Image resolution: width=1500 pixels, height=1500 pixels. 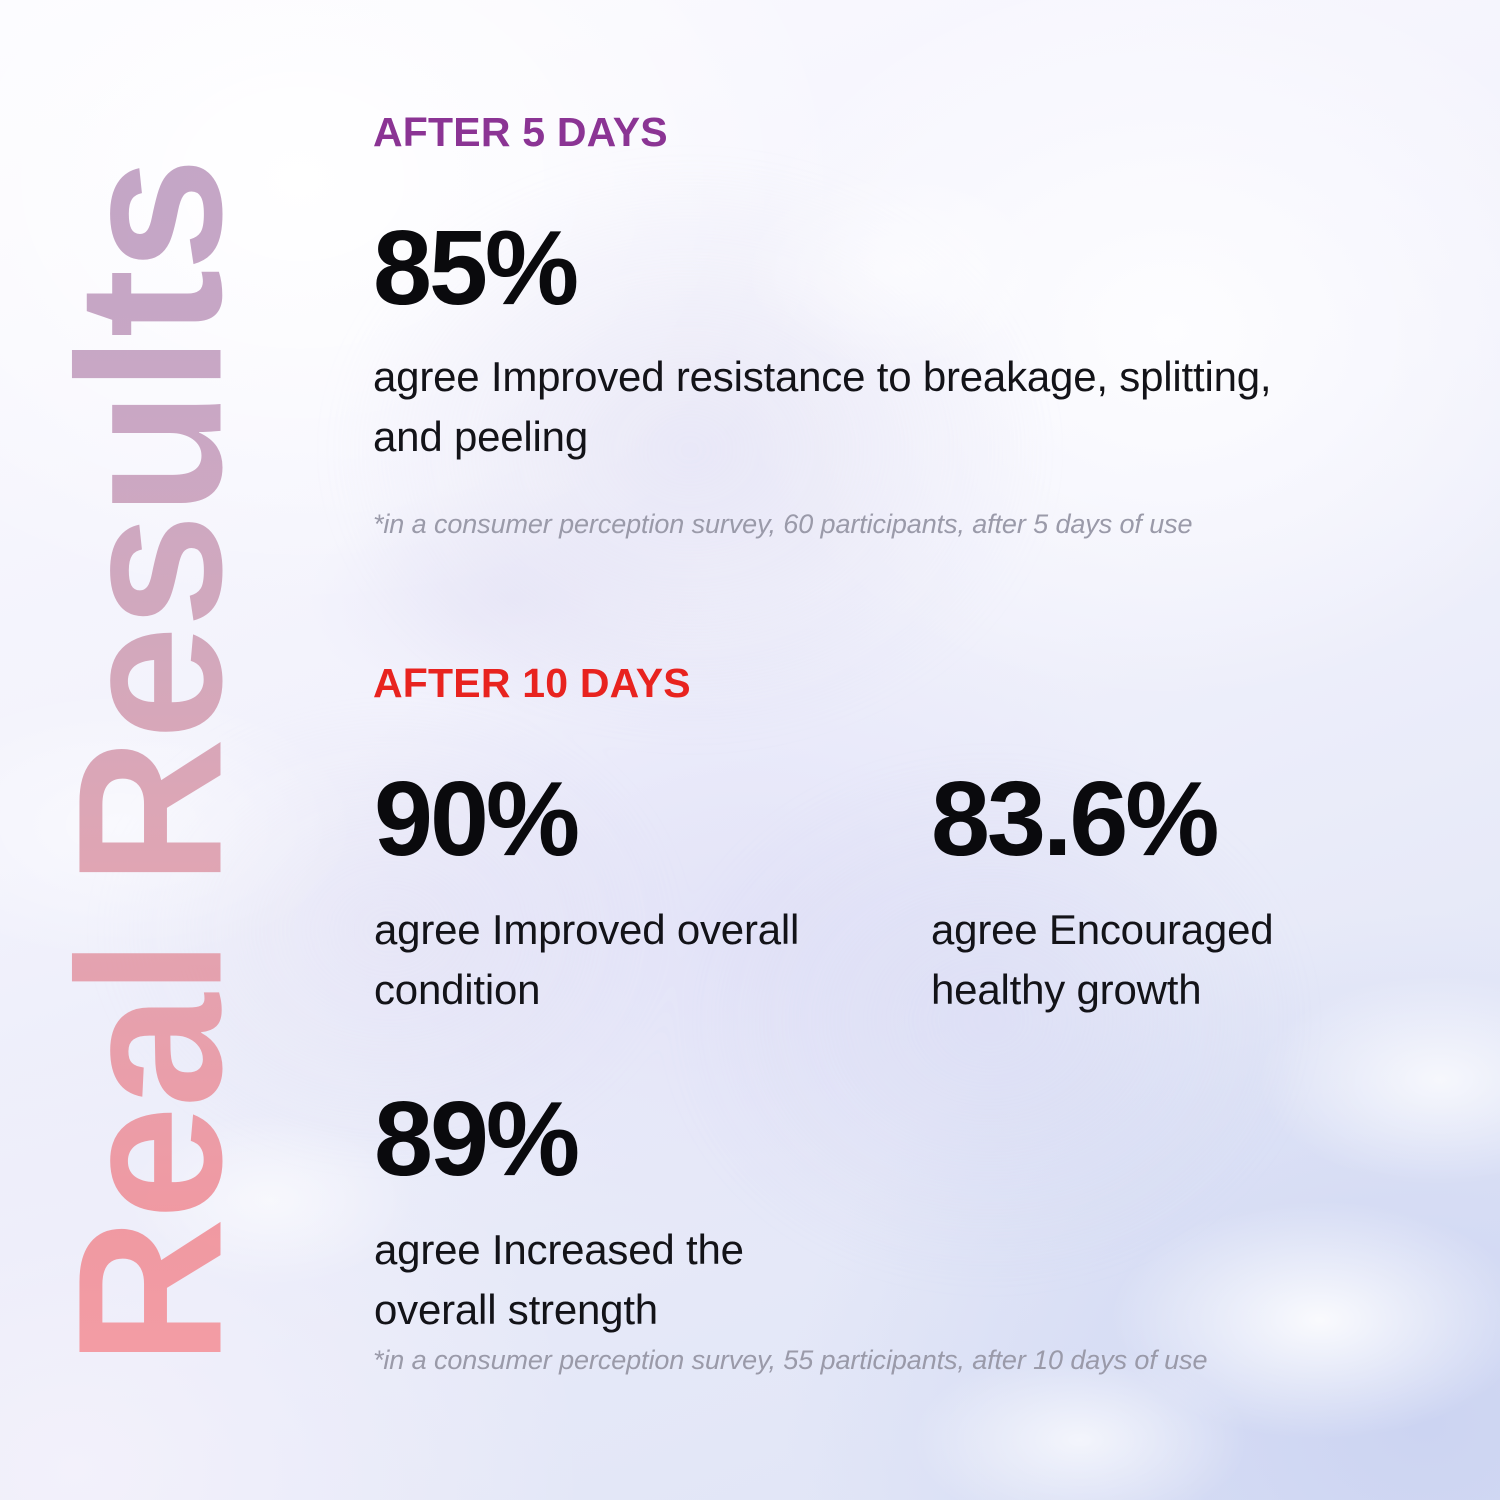 I want to click on stat-card-90-percent: 90% agree Improved overall condition, so click(x=589, y=892).